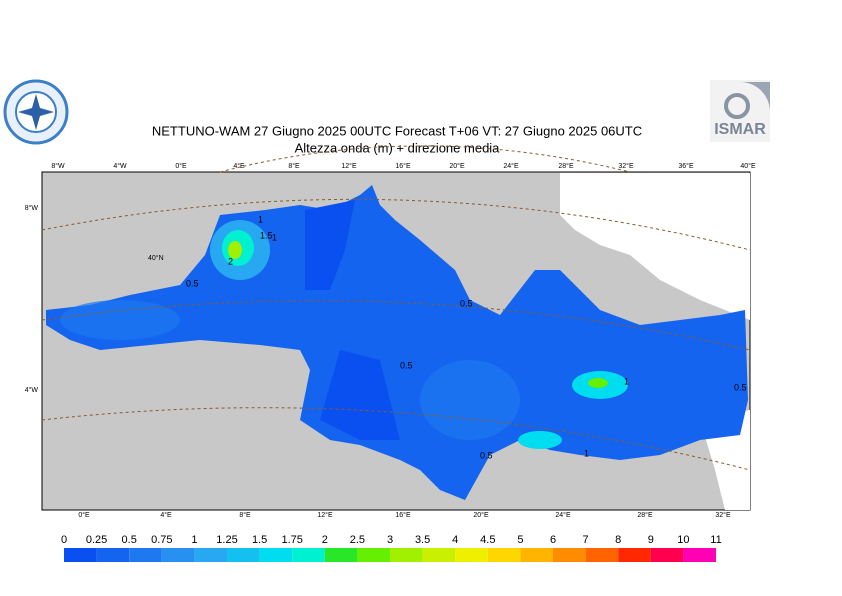  I want to click on colorbar-label: 0, so click(64, 540).